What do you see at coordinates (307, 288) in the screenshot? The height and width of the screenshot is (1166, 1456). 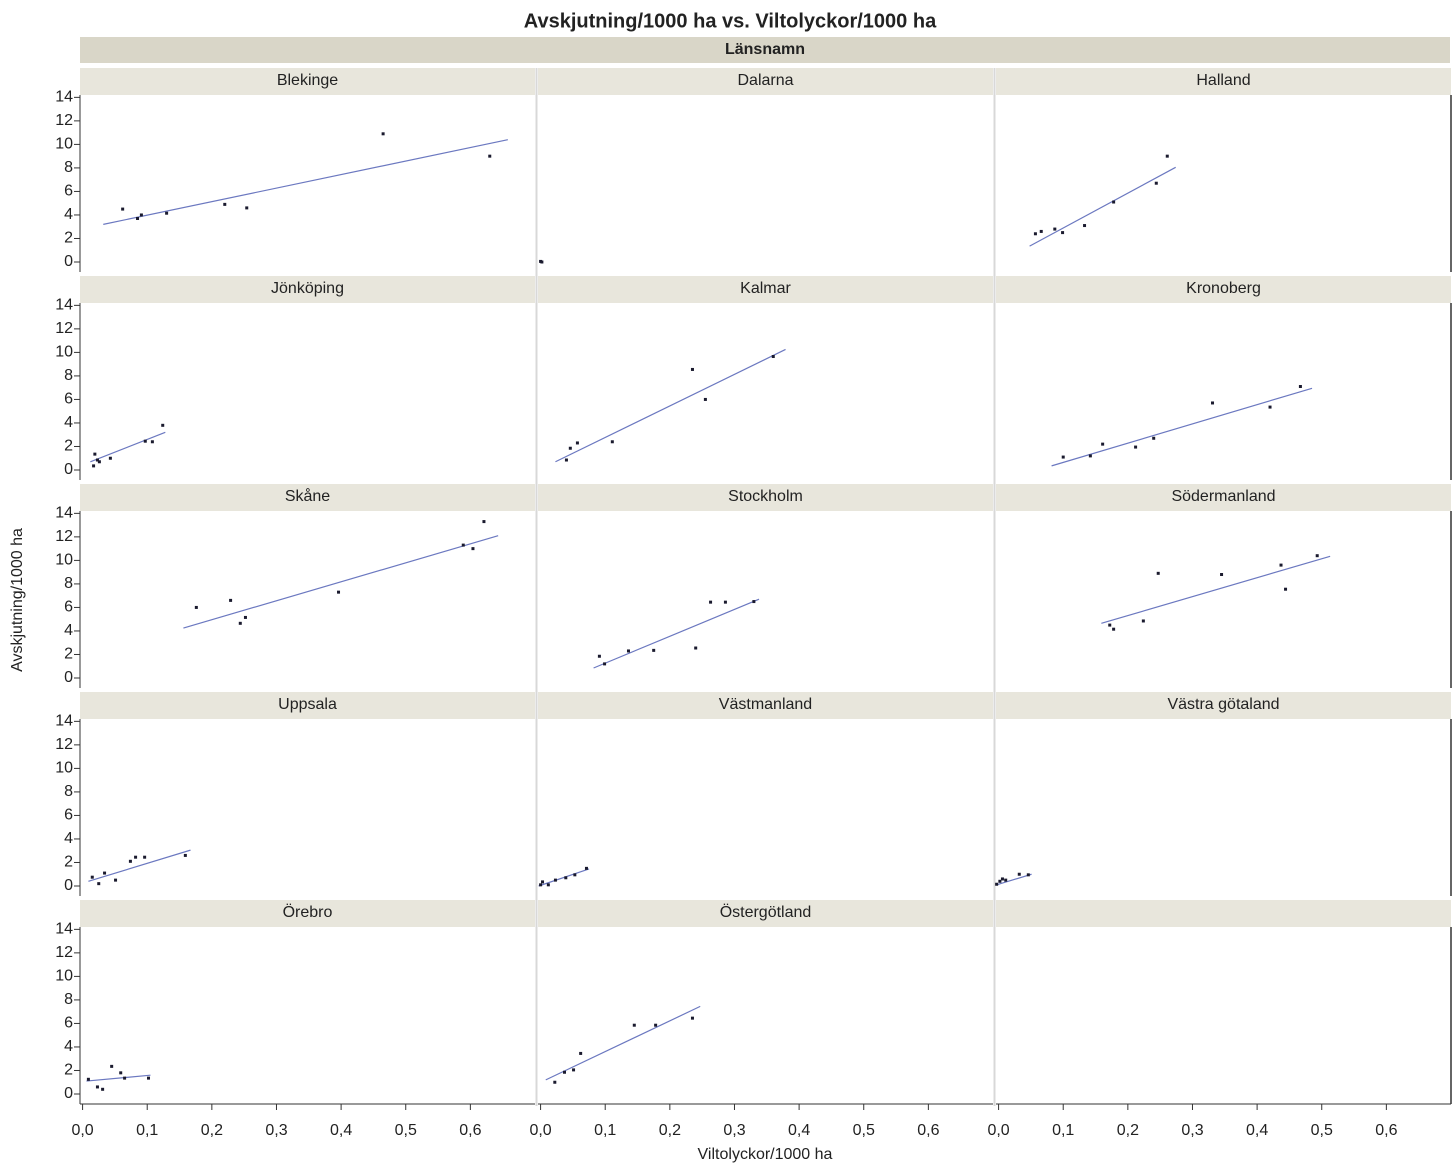 I see `panel-title: Jönköping` at bounding box center [307, 288].